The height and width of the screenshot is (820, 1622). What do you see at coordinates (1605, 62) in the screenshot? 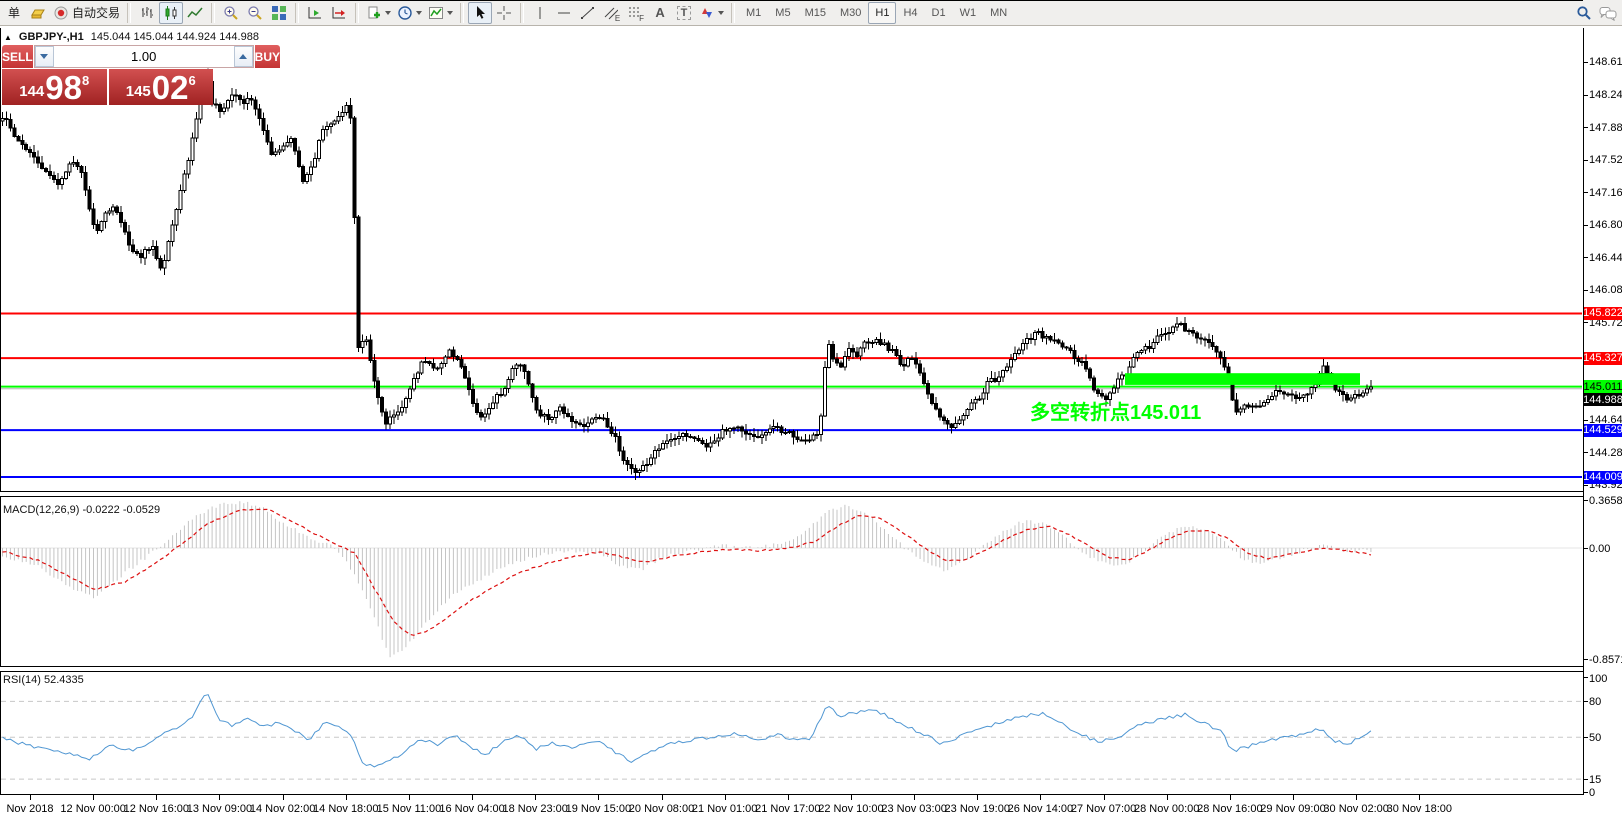
I see `price-tick-label: 148.610` at bounding box center [1605, 62].